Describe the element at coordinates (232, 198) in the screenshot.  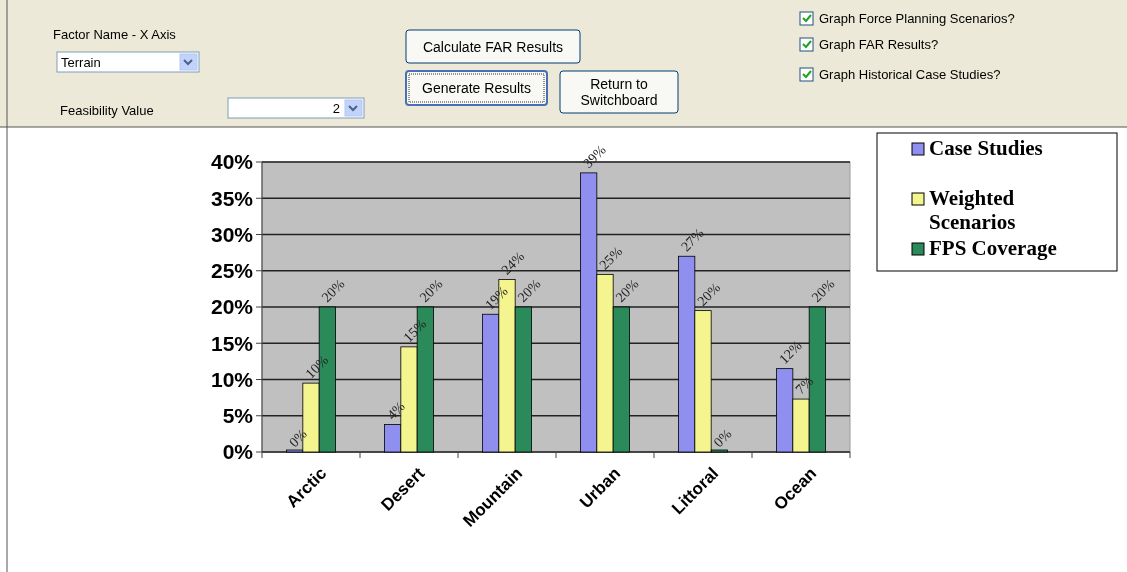
I see `y-tick-label: 35%` at that location.